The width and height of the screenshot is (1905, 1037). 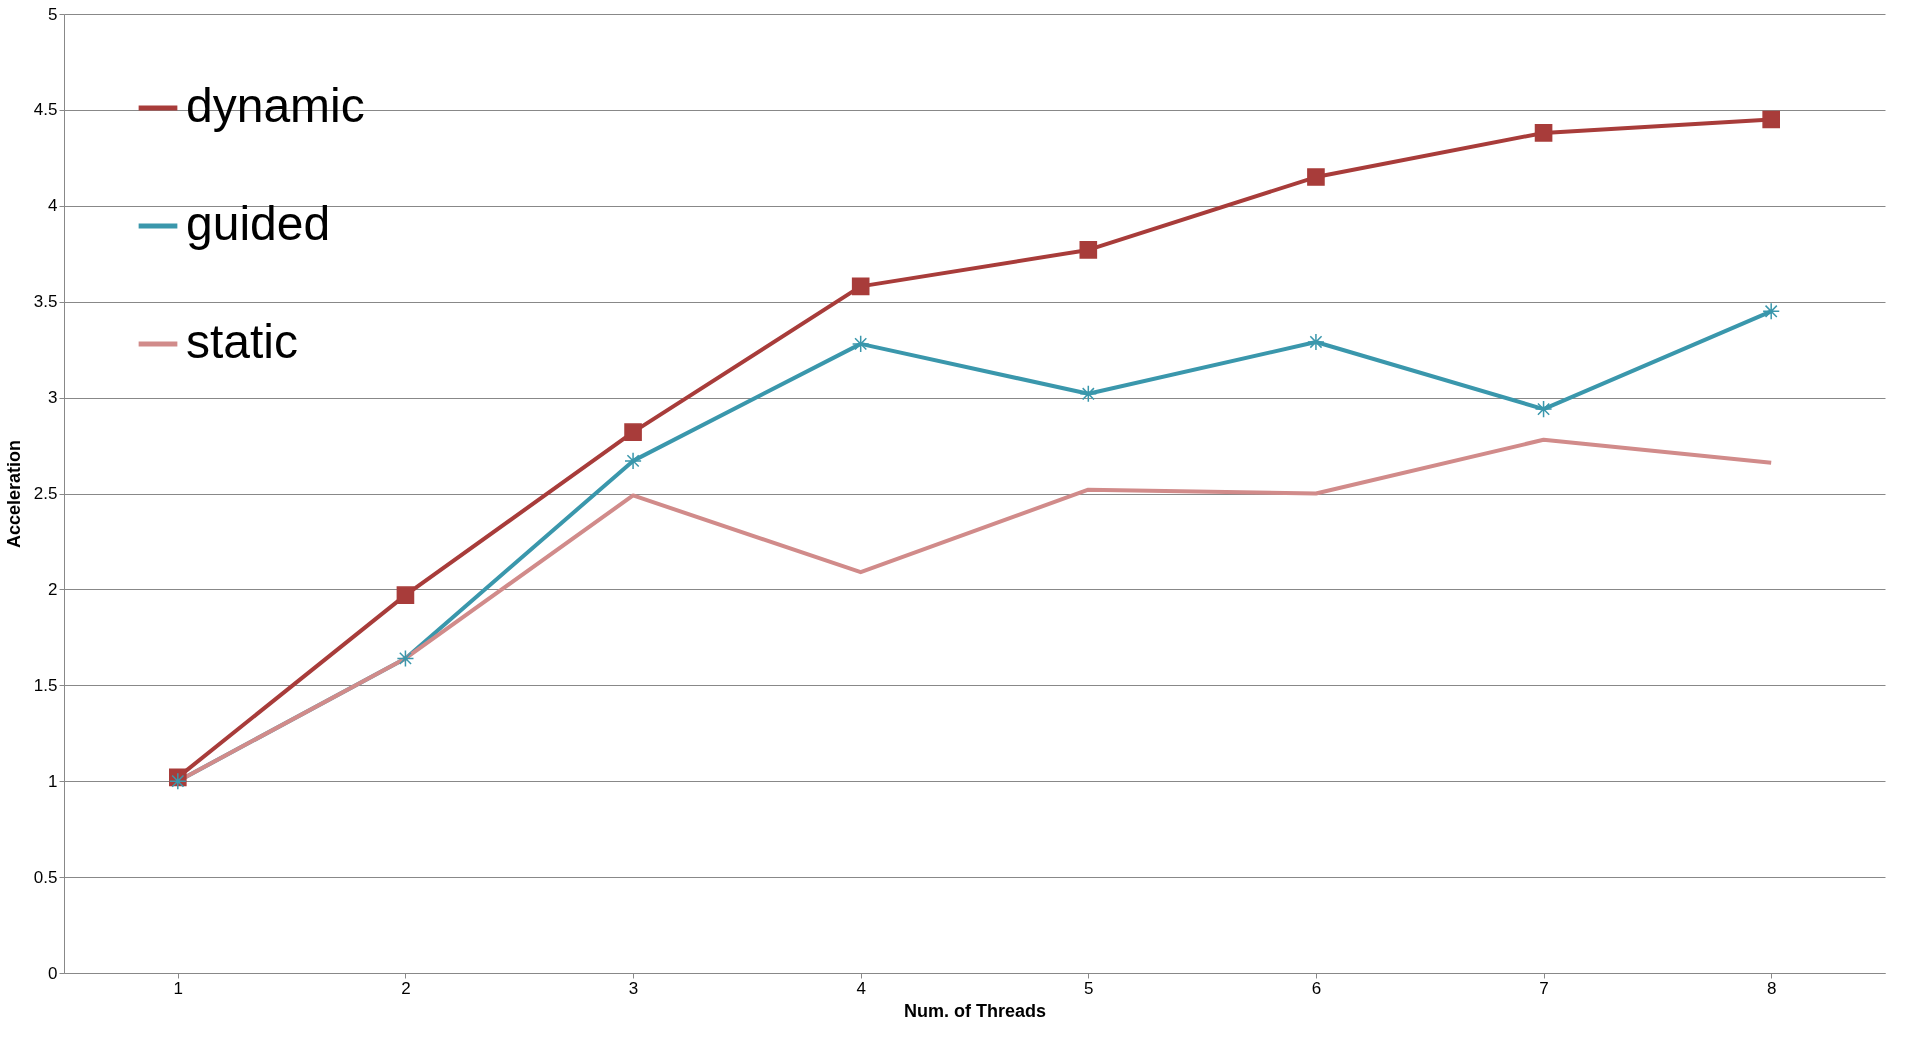 I want to click on x-tick-label: 7, so click(x=1544, y=988).